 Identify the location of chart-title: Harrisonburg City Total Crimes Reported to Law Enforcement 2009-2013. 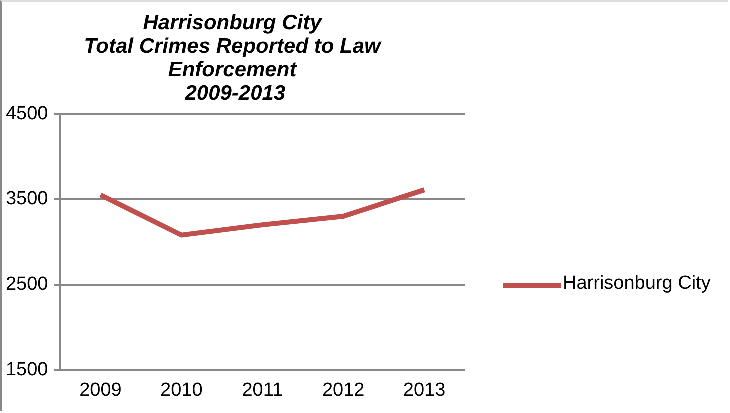
(233, 59).